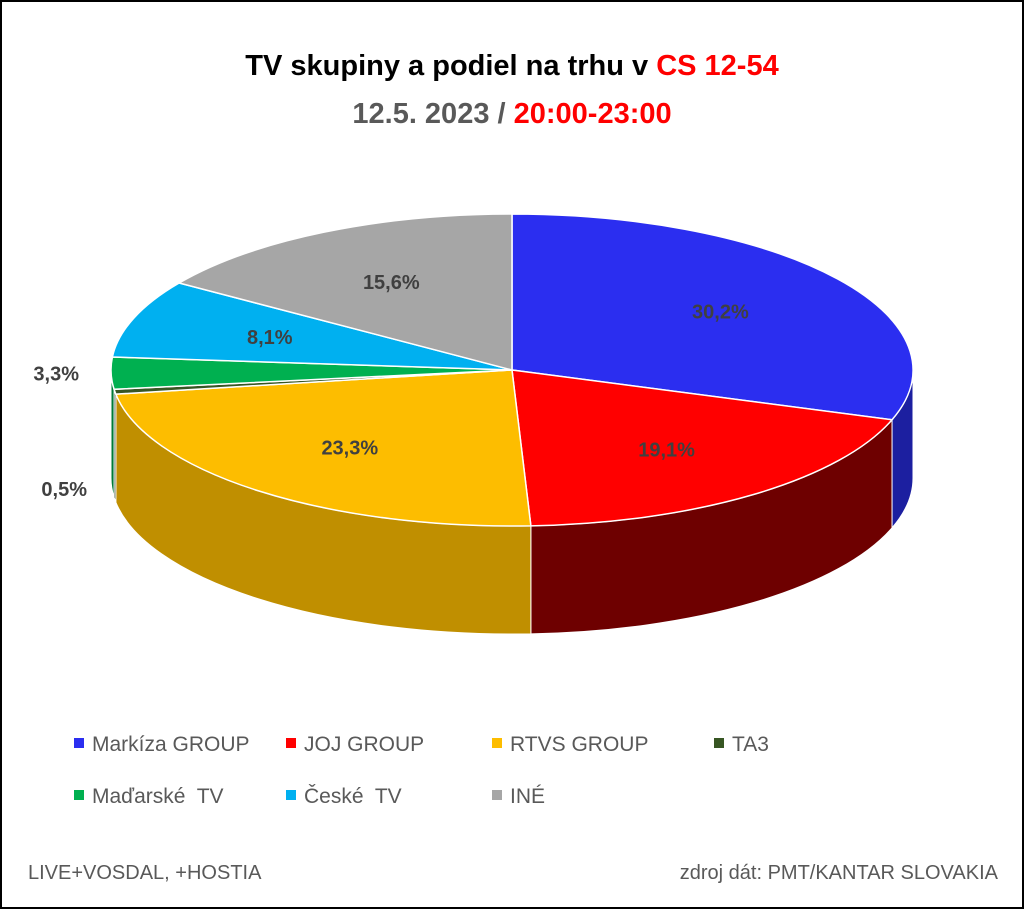 The image size is (1024, 909). Describe the element at coordinates (750, 744) in the screenshot. I see `legend-label: TA3` at that location.